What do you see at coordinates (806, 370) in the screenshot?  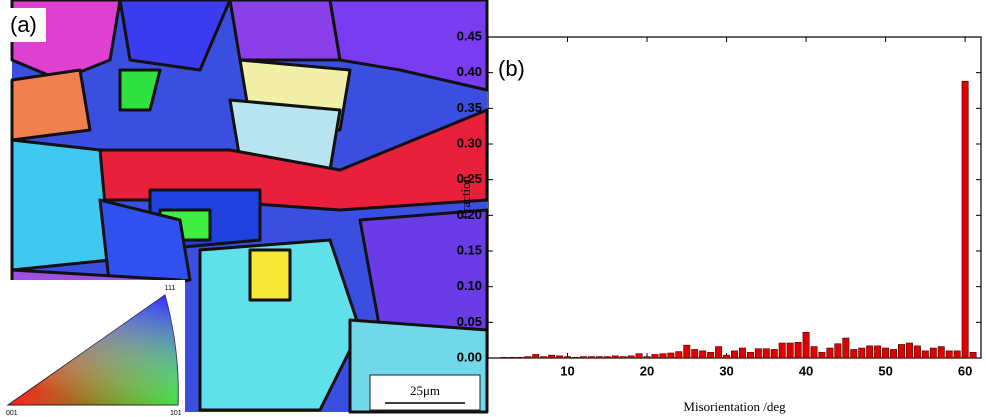 I see `x-tick-label: 40` at bounding box center [806, 370].